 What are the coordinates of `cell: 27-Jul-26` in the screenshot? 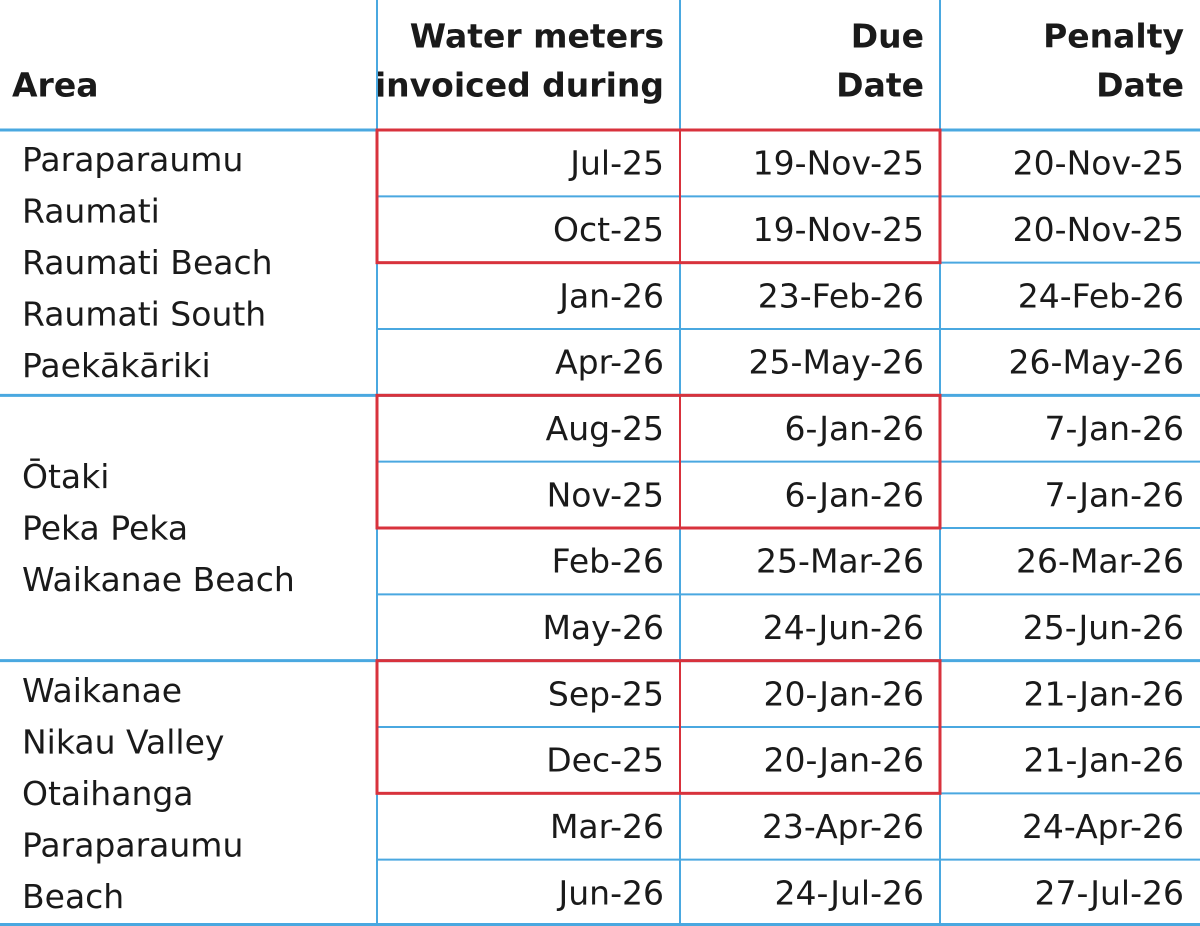 It's located at (1109, 892).